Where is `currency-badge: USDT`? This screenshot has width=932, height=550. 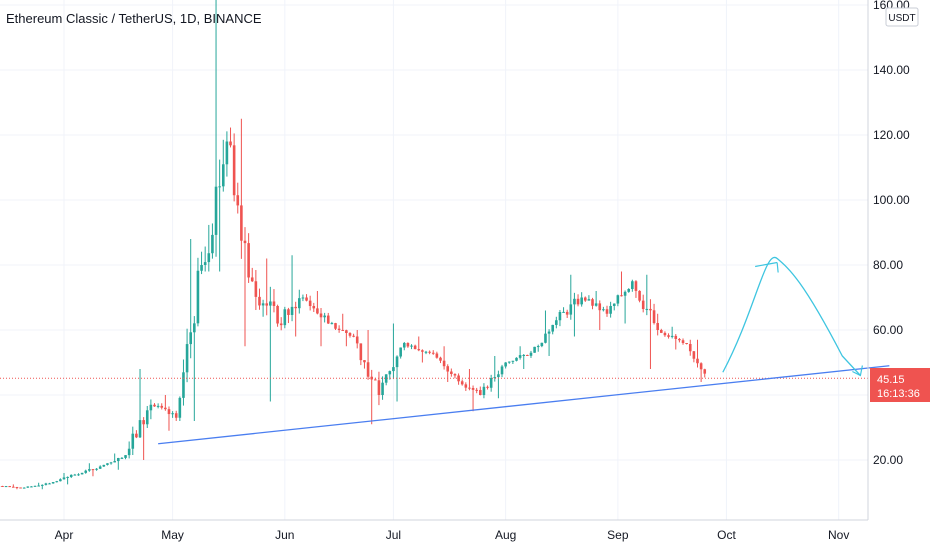
currency-badge: USDT is located at coordinates (902, 17).